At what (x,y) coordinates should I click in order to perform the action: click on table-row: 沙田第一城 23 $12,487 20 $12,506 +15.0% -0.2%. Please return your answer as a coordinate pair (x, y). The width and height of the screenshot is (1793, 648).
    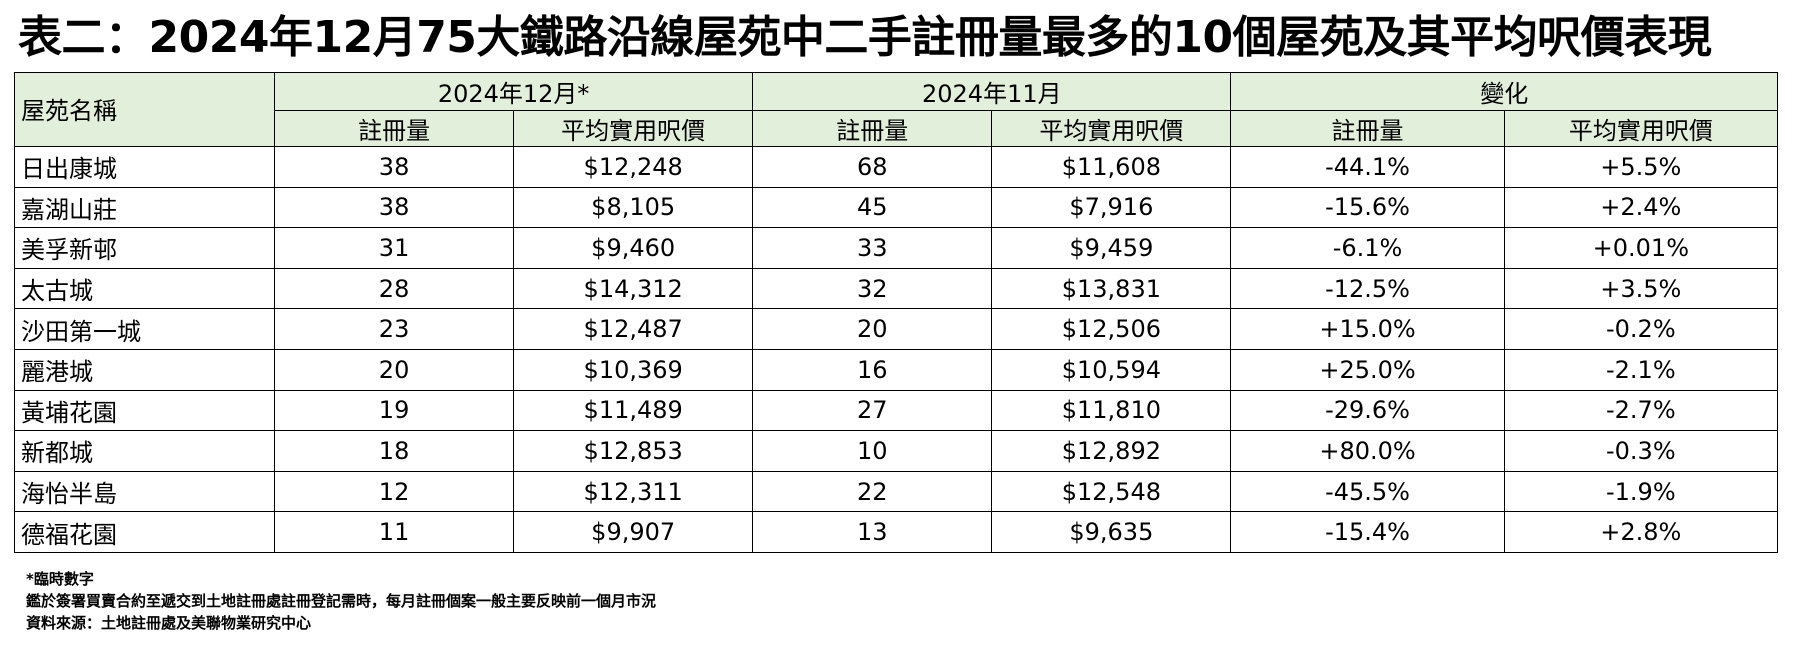
    Looking at the image, I should click on (896, 329).